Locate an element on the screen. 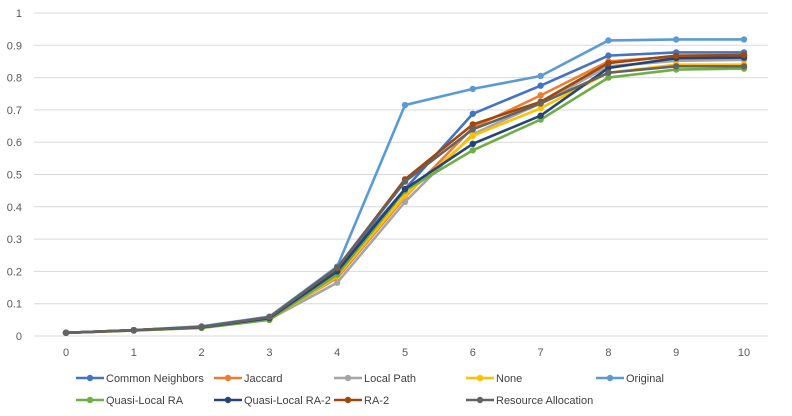 The image size is (792, 416). legend-item: None is located at coordinates (494, 379).